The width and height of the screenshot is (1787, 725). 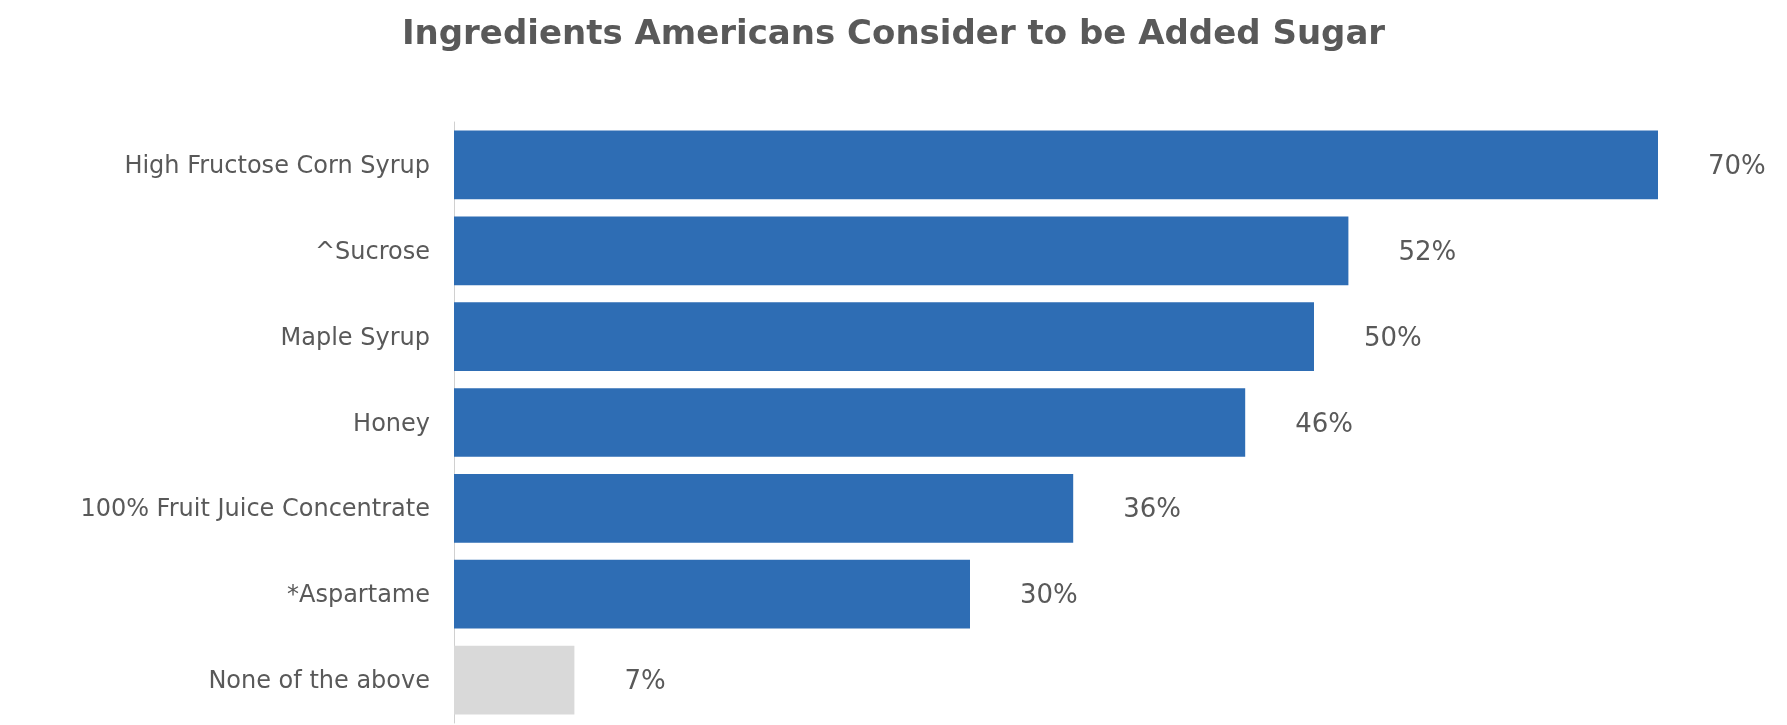 I want to click on data-label: 46%, so click(x=1324, y=422).